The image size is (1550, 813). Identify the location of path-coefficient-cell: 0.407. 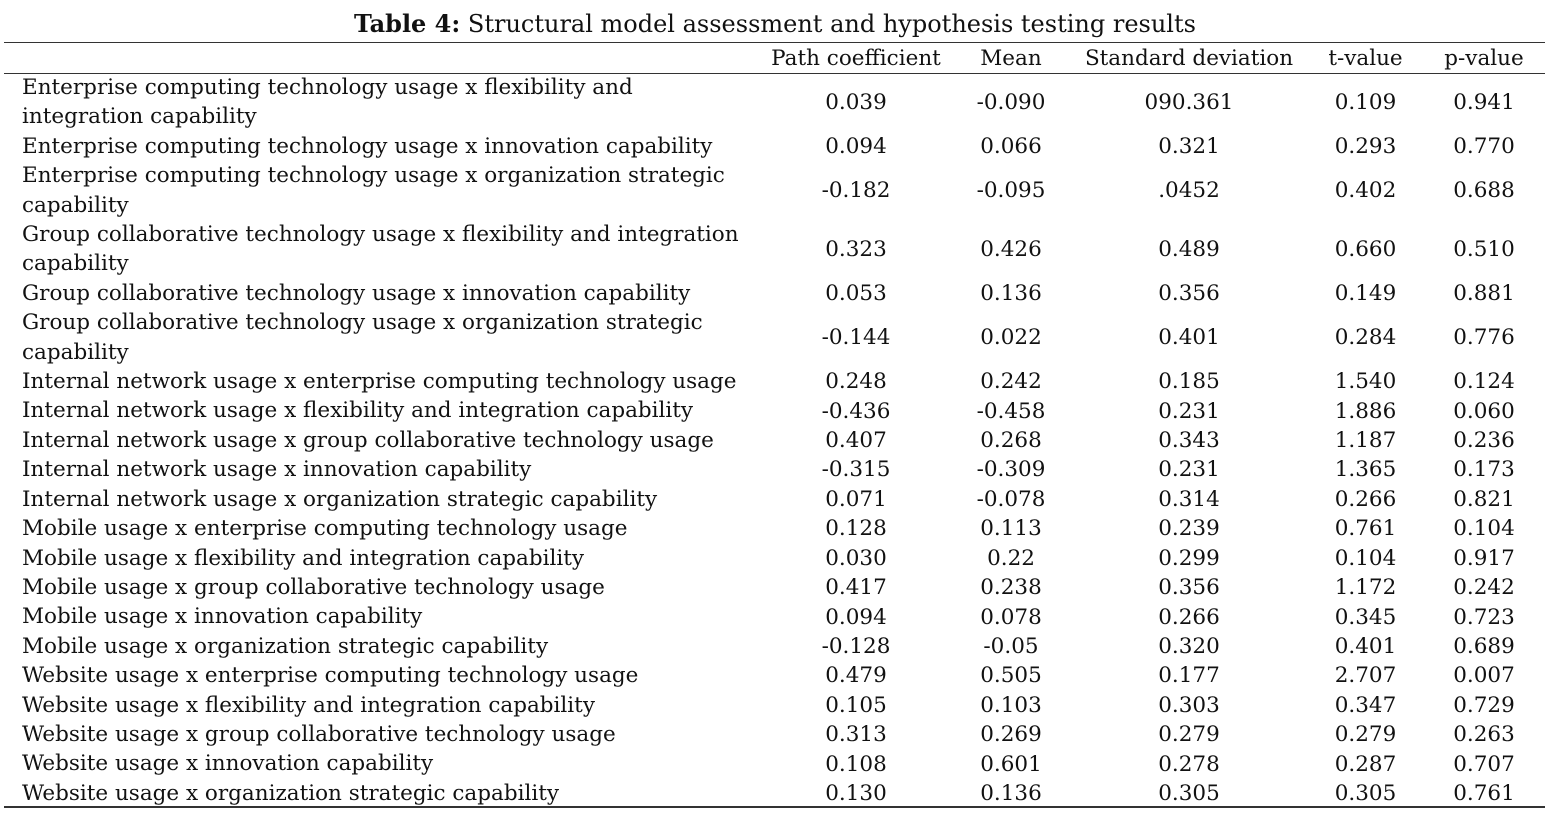
(856, 441).